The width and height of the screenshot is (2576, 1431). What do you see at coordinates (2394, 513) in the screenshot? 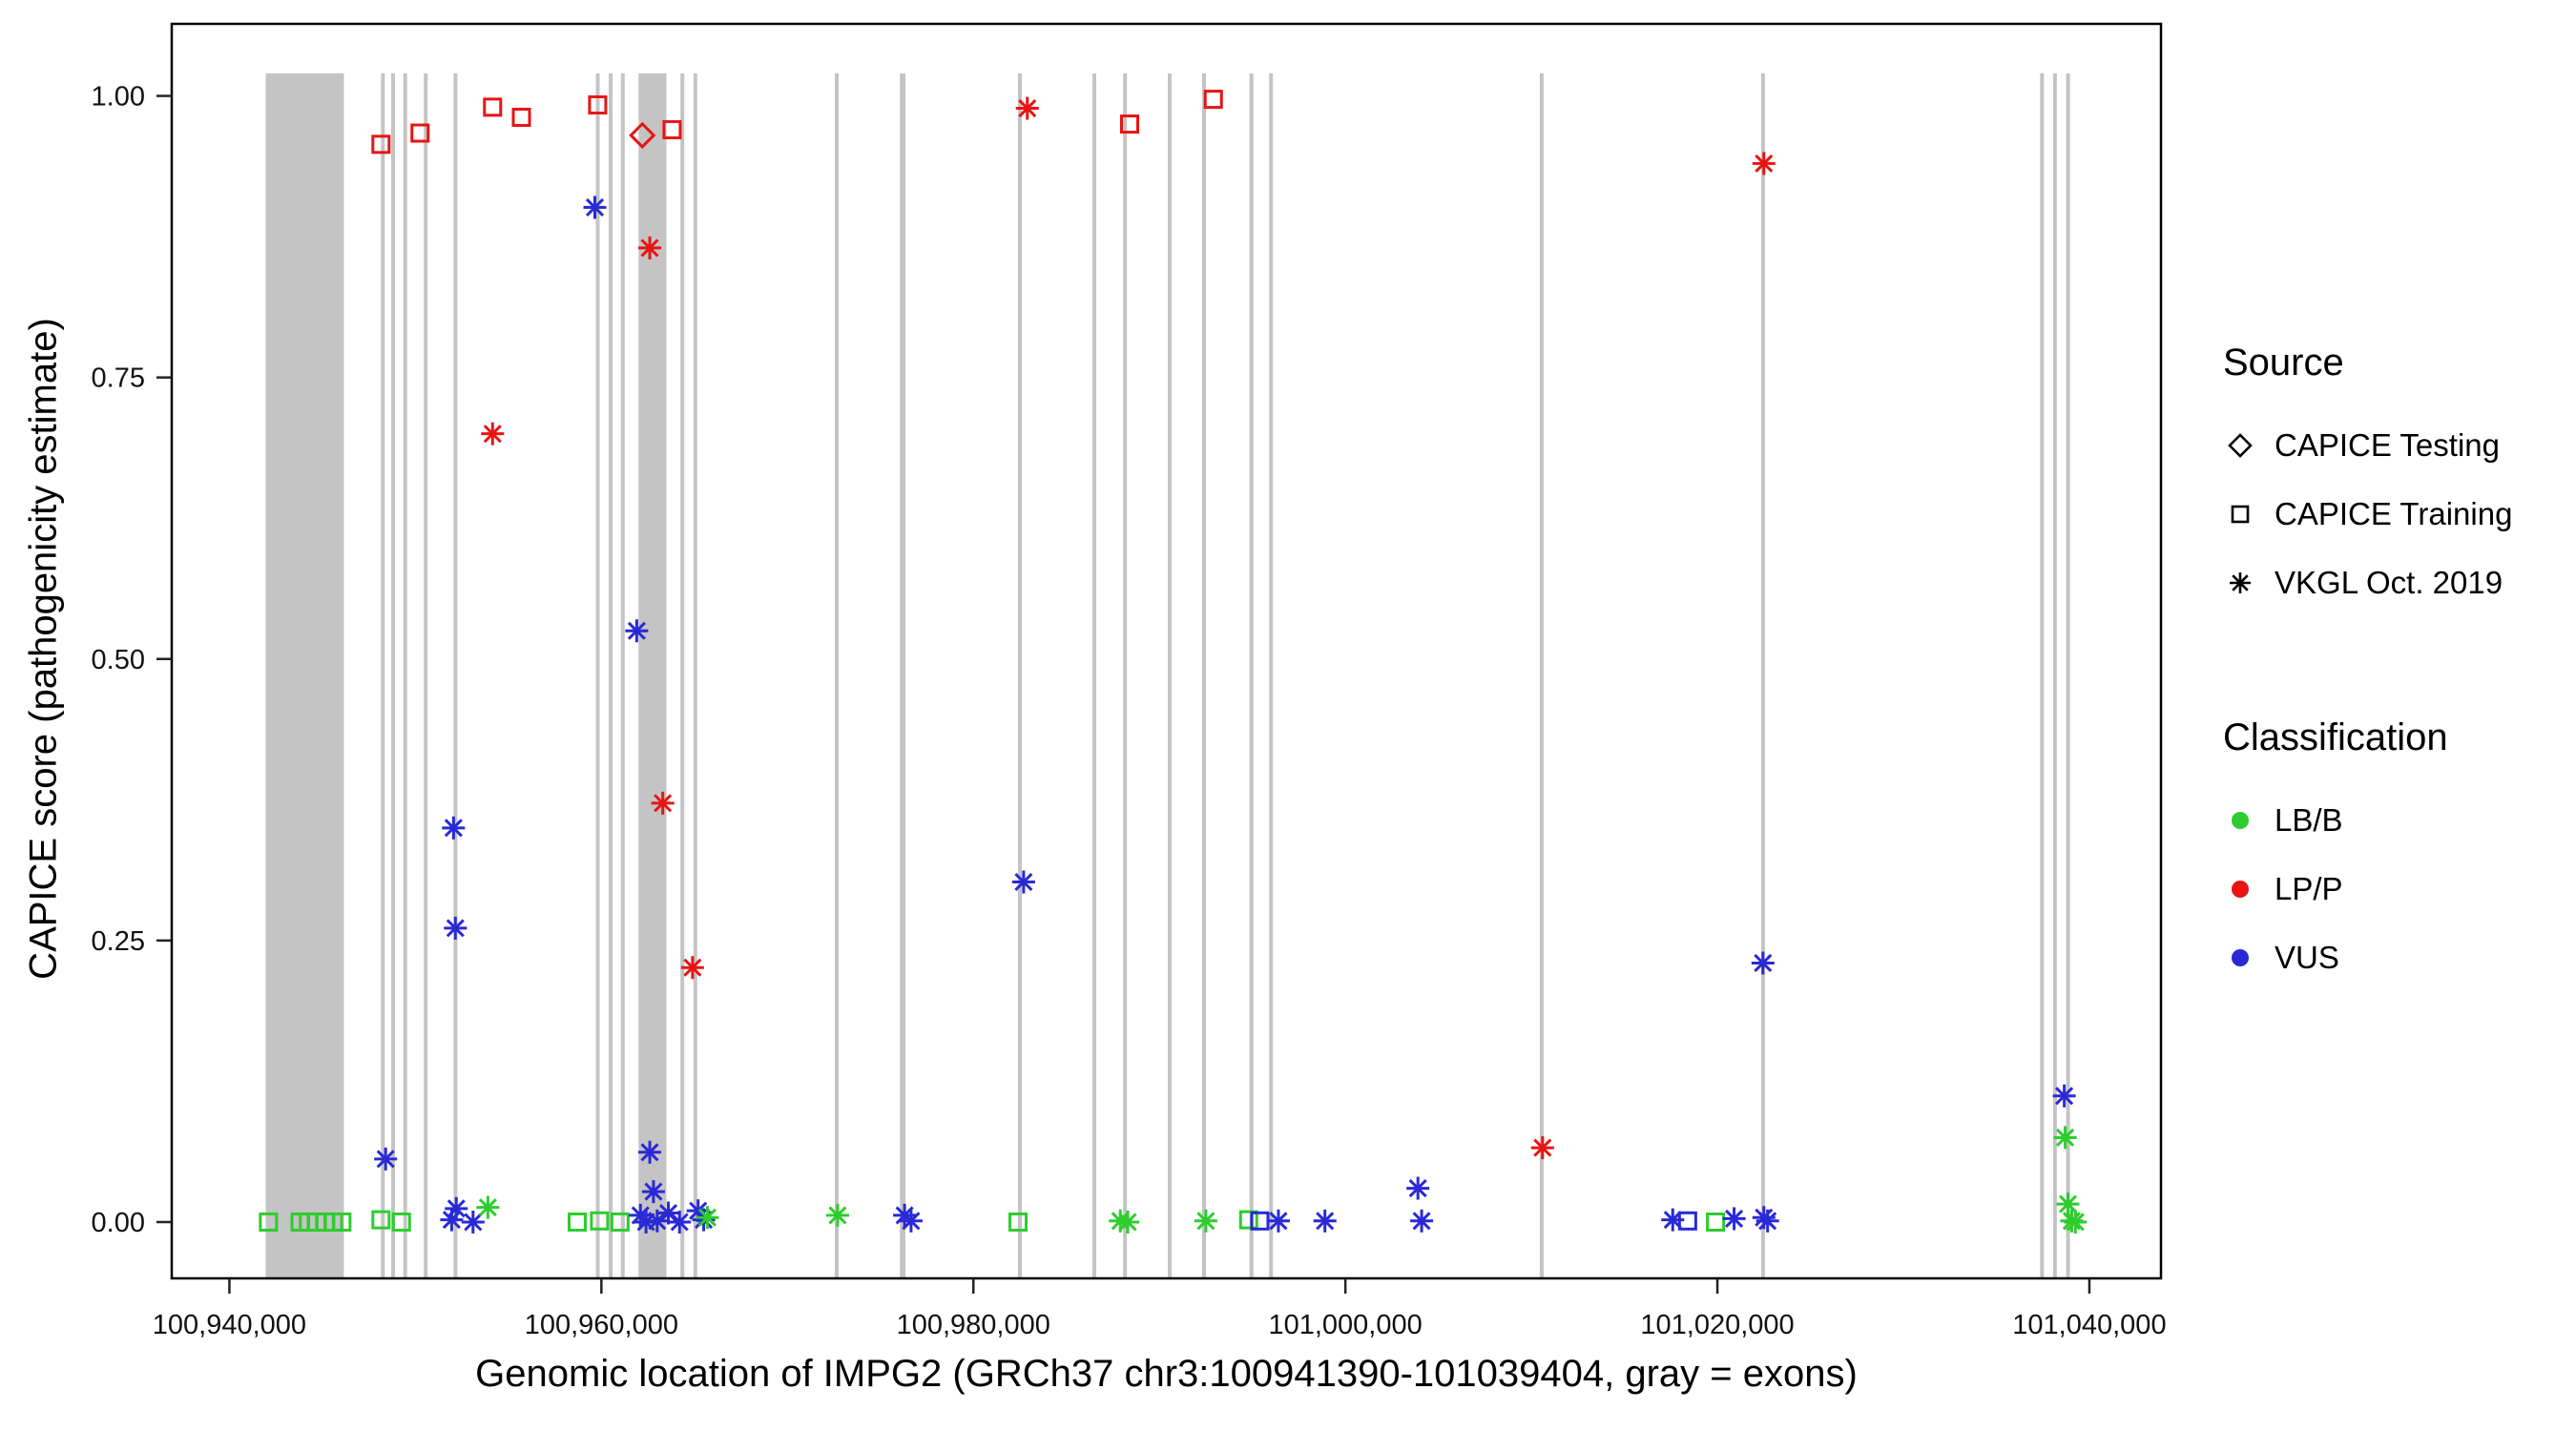
I see `legend-item-label: CAPICE Training` at bounding box center [2394, 513].